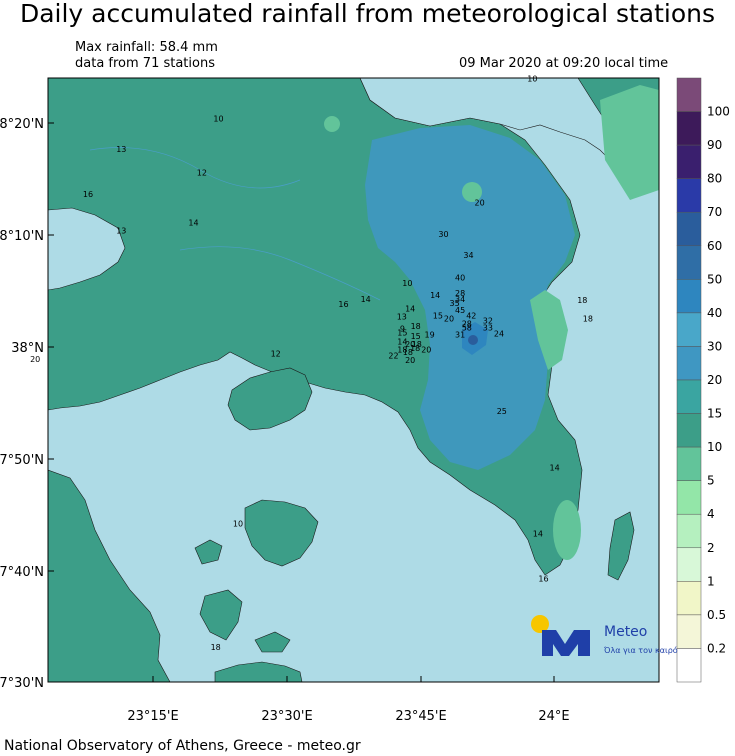 The height and width of the screenshot is (756, 735). Describe the element at coordinates (714, 380) in the screenshot. I see `colorbar-level-label: 20` at that location.